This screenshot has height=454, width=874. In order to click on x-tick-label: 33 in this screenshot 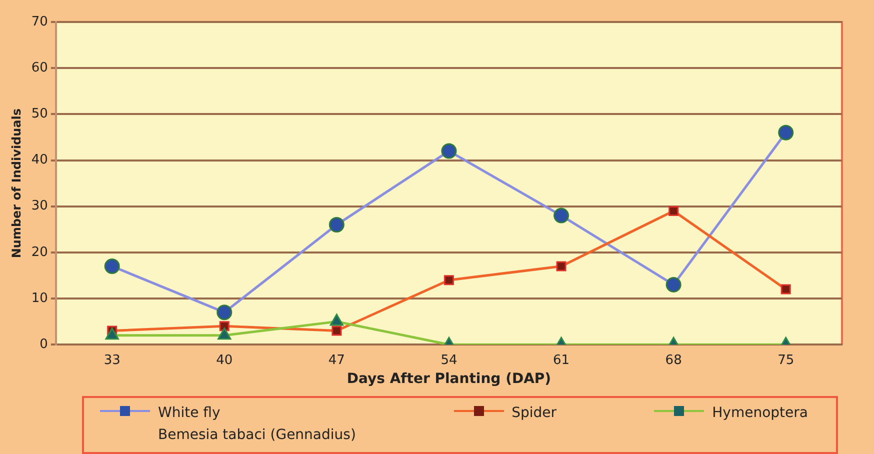, I will do `click(112, 360)`.